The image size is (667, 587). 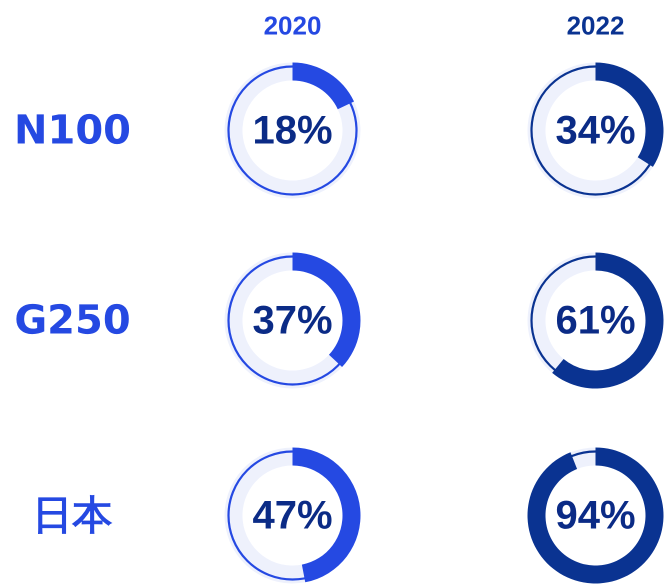 What do you see at coordinates (292, 516) in the screenshot?
I see `text: 47%` at bounding box center [292, 516].